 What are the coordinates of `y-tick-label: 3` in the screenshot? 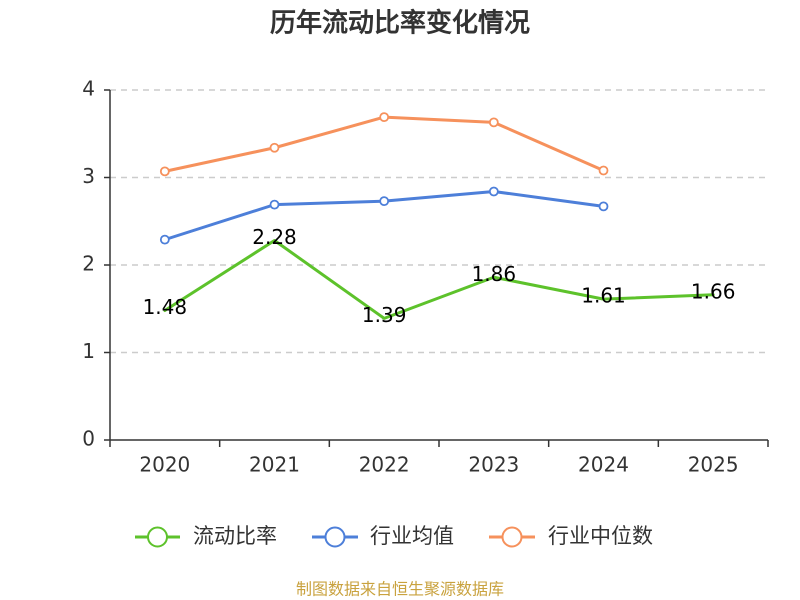 It's located at (88, 176).